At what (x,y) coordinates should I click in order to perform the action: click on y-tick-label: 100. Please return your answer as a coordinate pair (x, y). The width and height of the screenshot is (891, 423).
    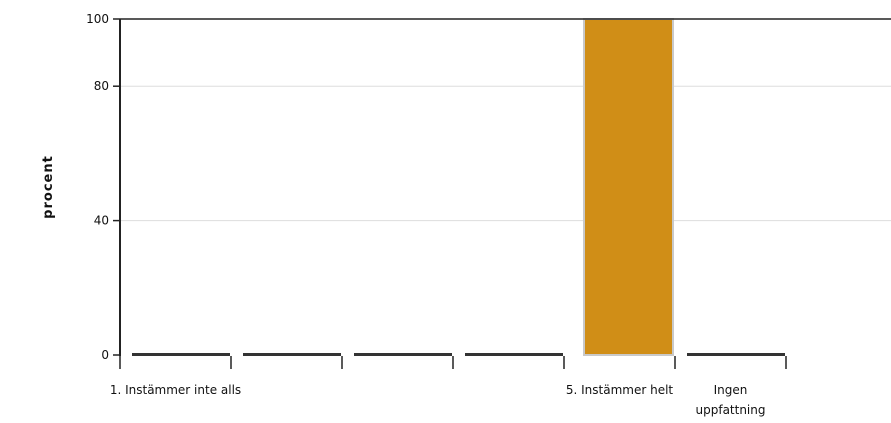
    Looking at the image, I should click on (97, 19).